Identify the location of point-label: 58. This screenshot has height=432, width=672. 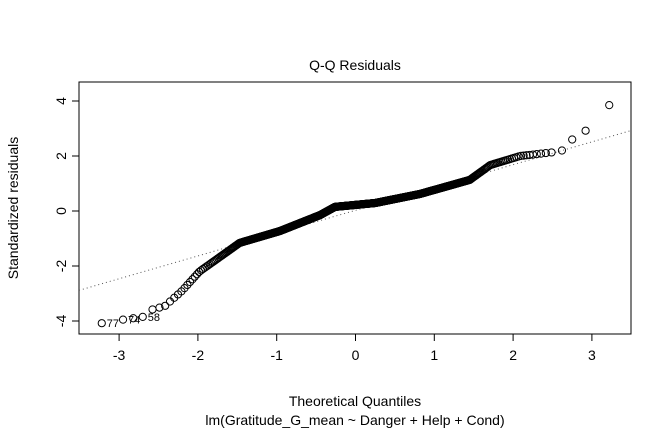
(154, 318).